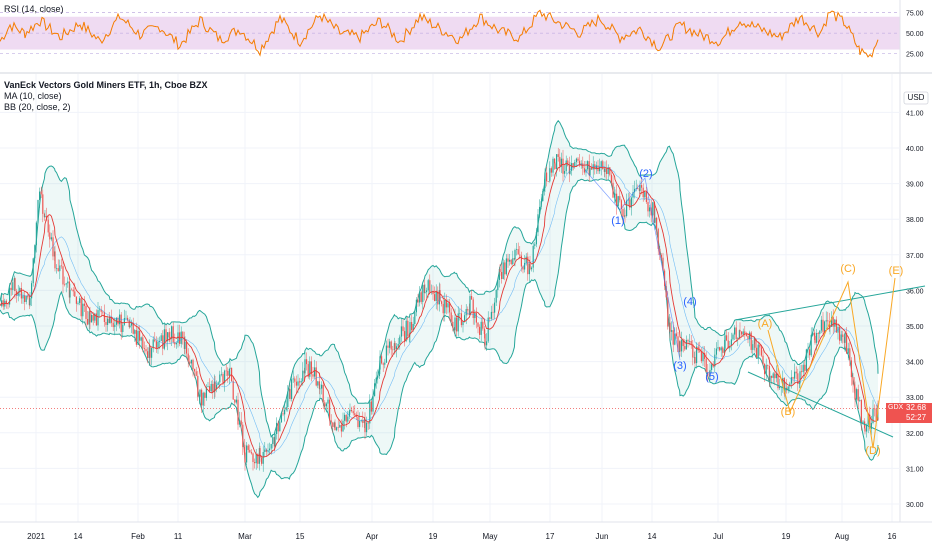  What do you see at coordinates (820, 404) in the screenshot?
I see `triangle-lower-trendline` at bounding box center [820, 404].